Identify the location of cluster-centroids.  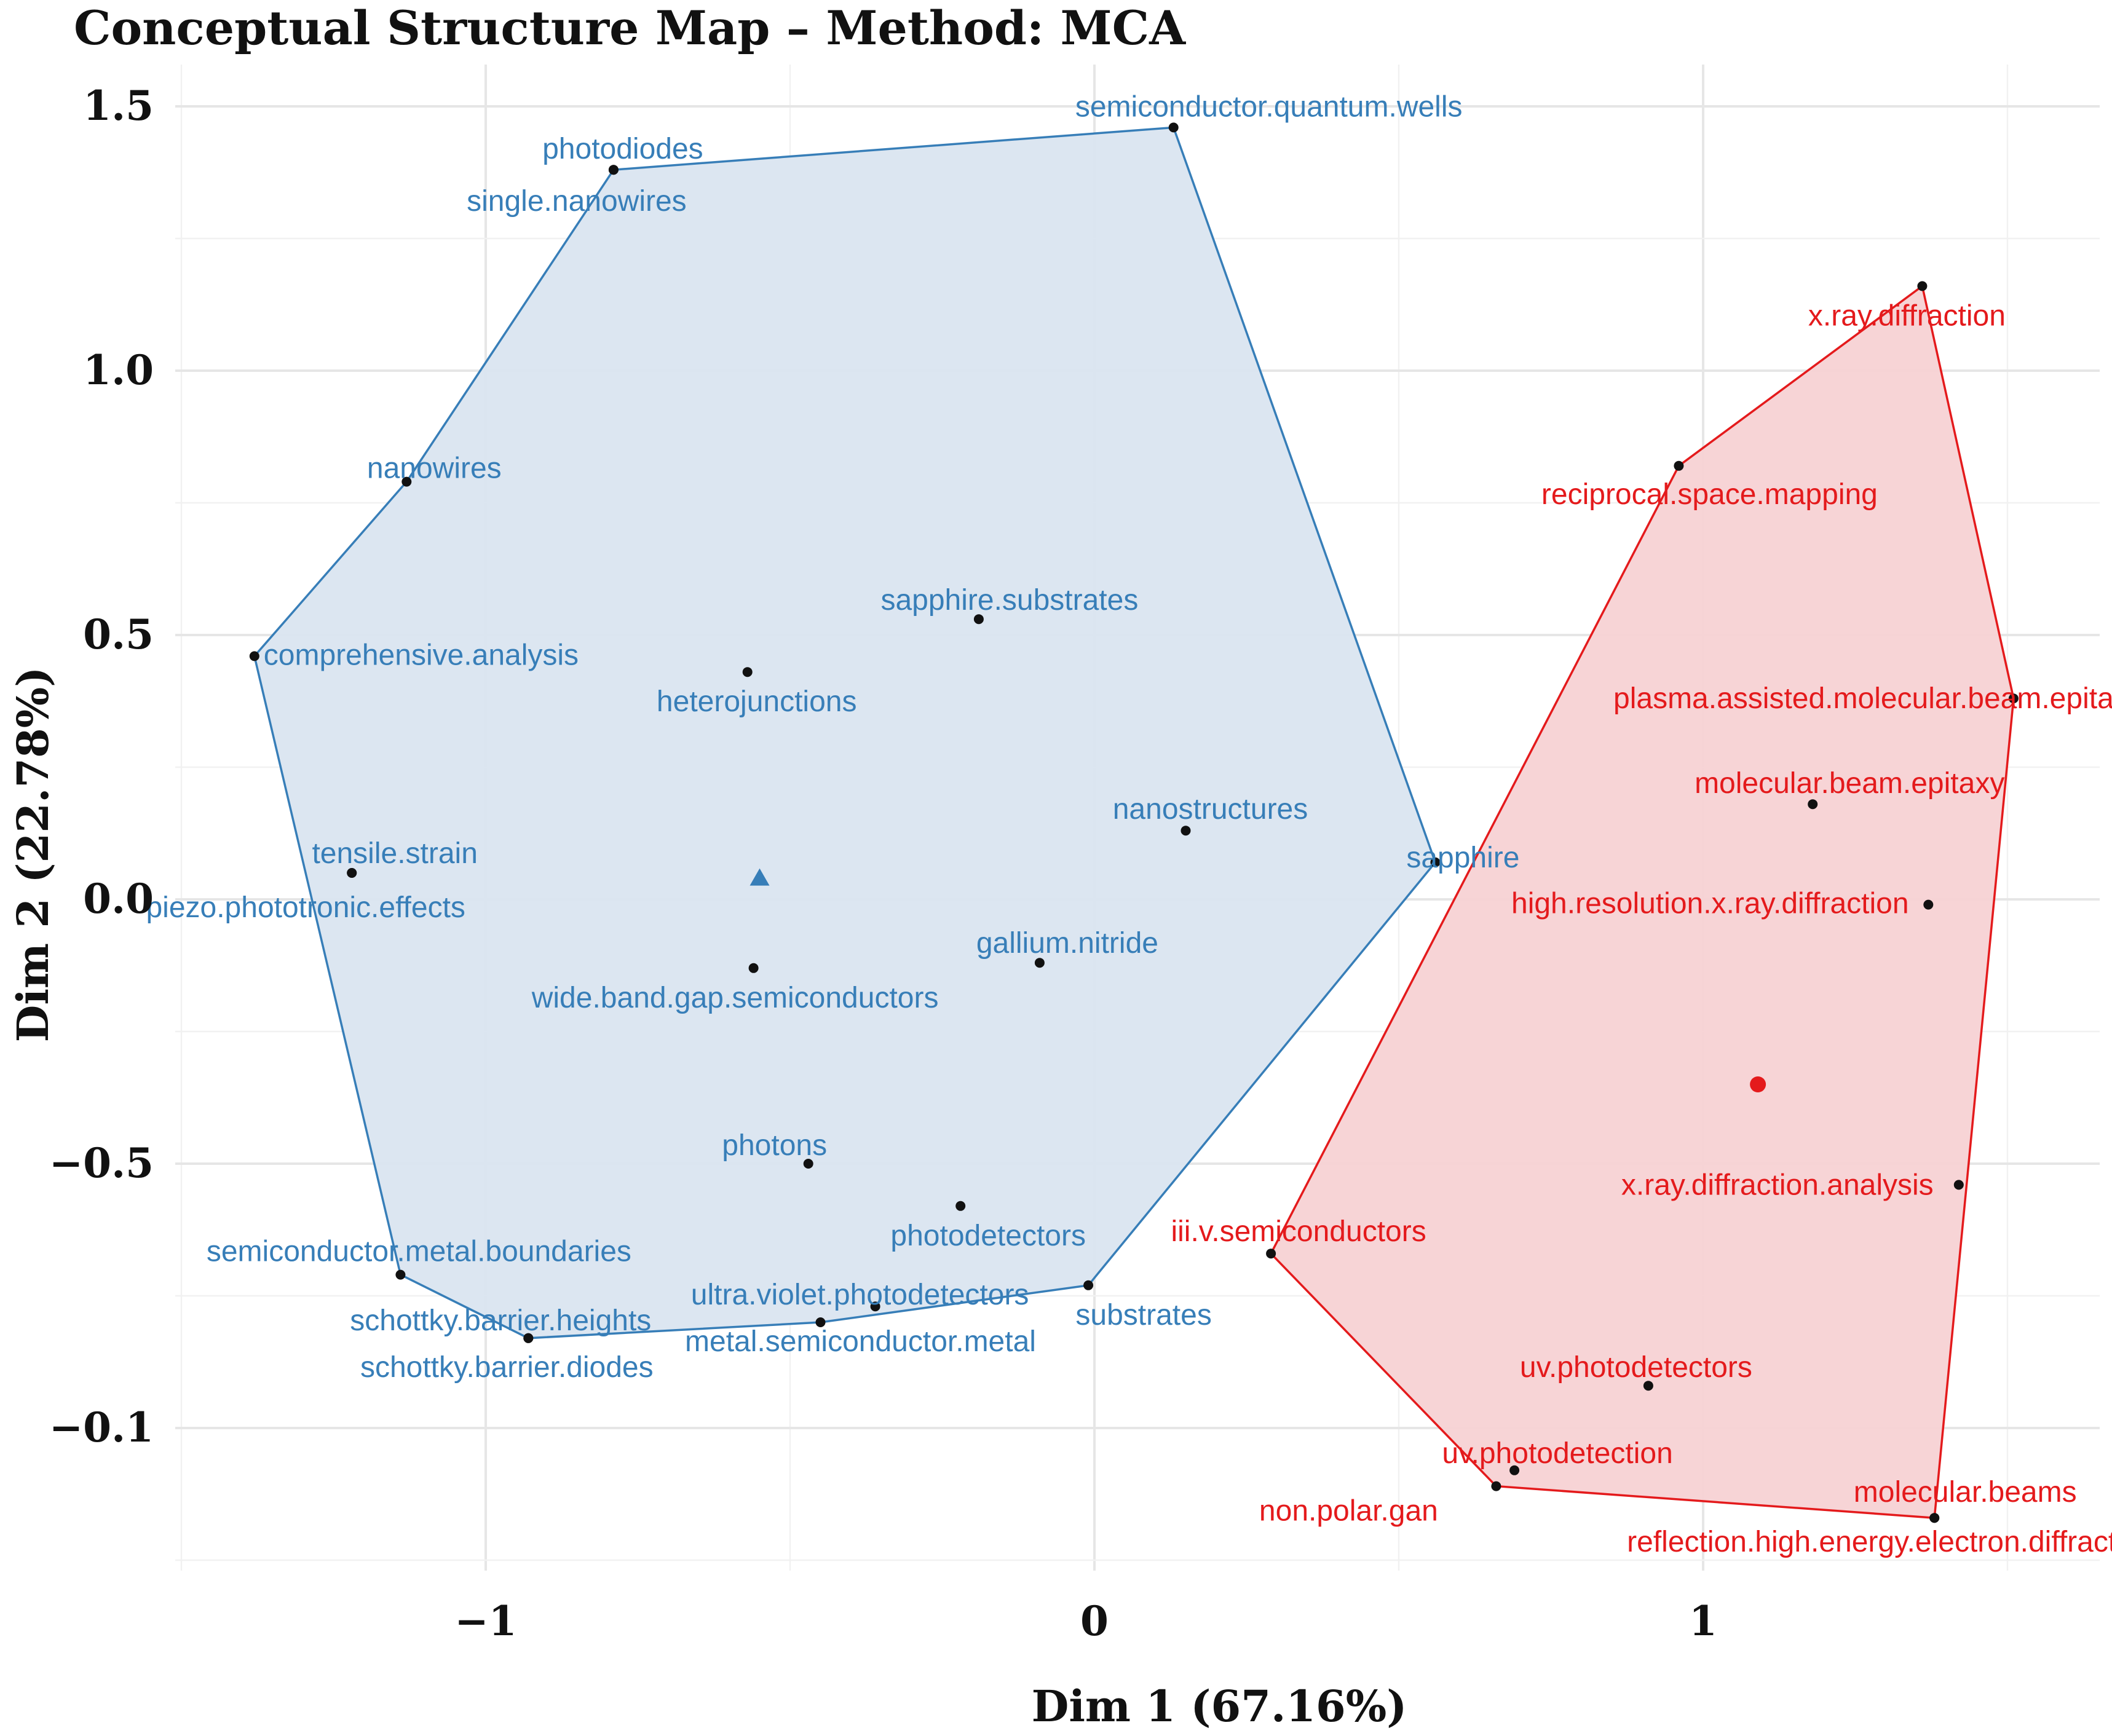
(1258, 980).